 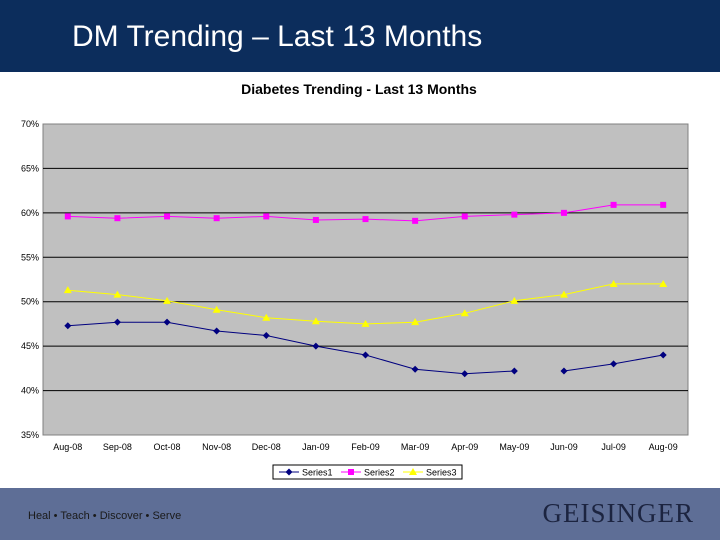 What do you see at coordinates (30, 346) in the screenshot?
I see `y-tick-label: 45%` at bounding box center [30, 346].